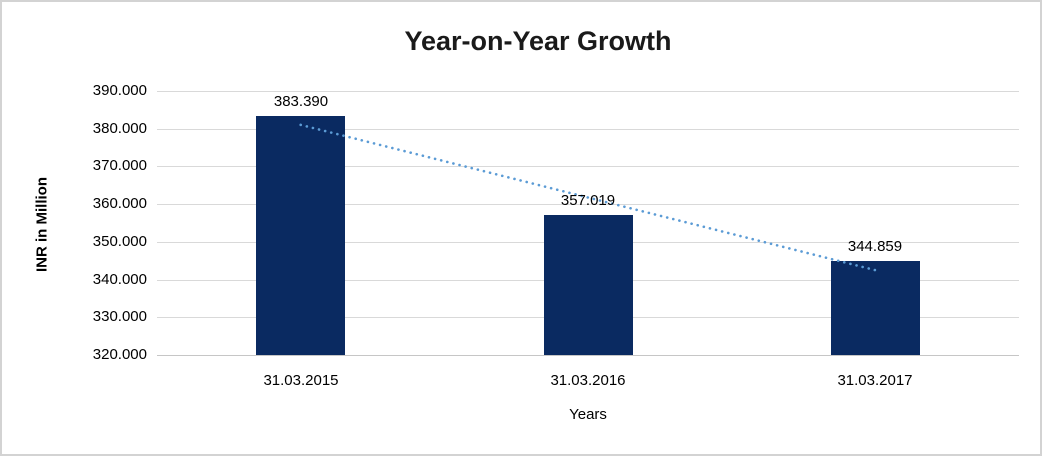 The width and height of the screenshot is (1042, 456). What do you see at coordinates (588, 200) in the screenshot?
I see `bar-value-label: 357.019` at bounding box center [588, 200].